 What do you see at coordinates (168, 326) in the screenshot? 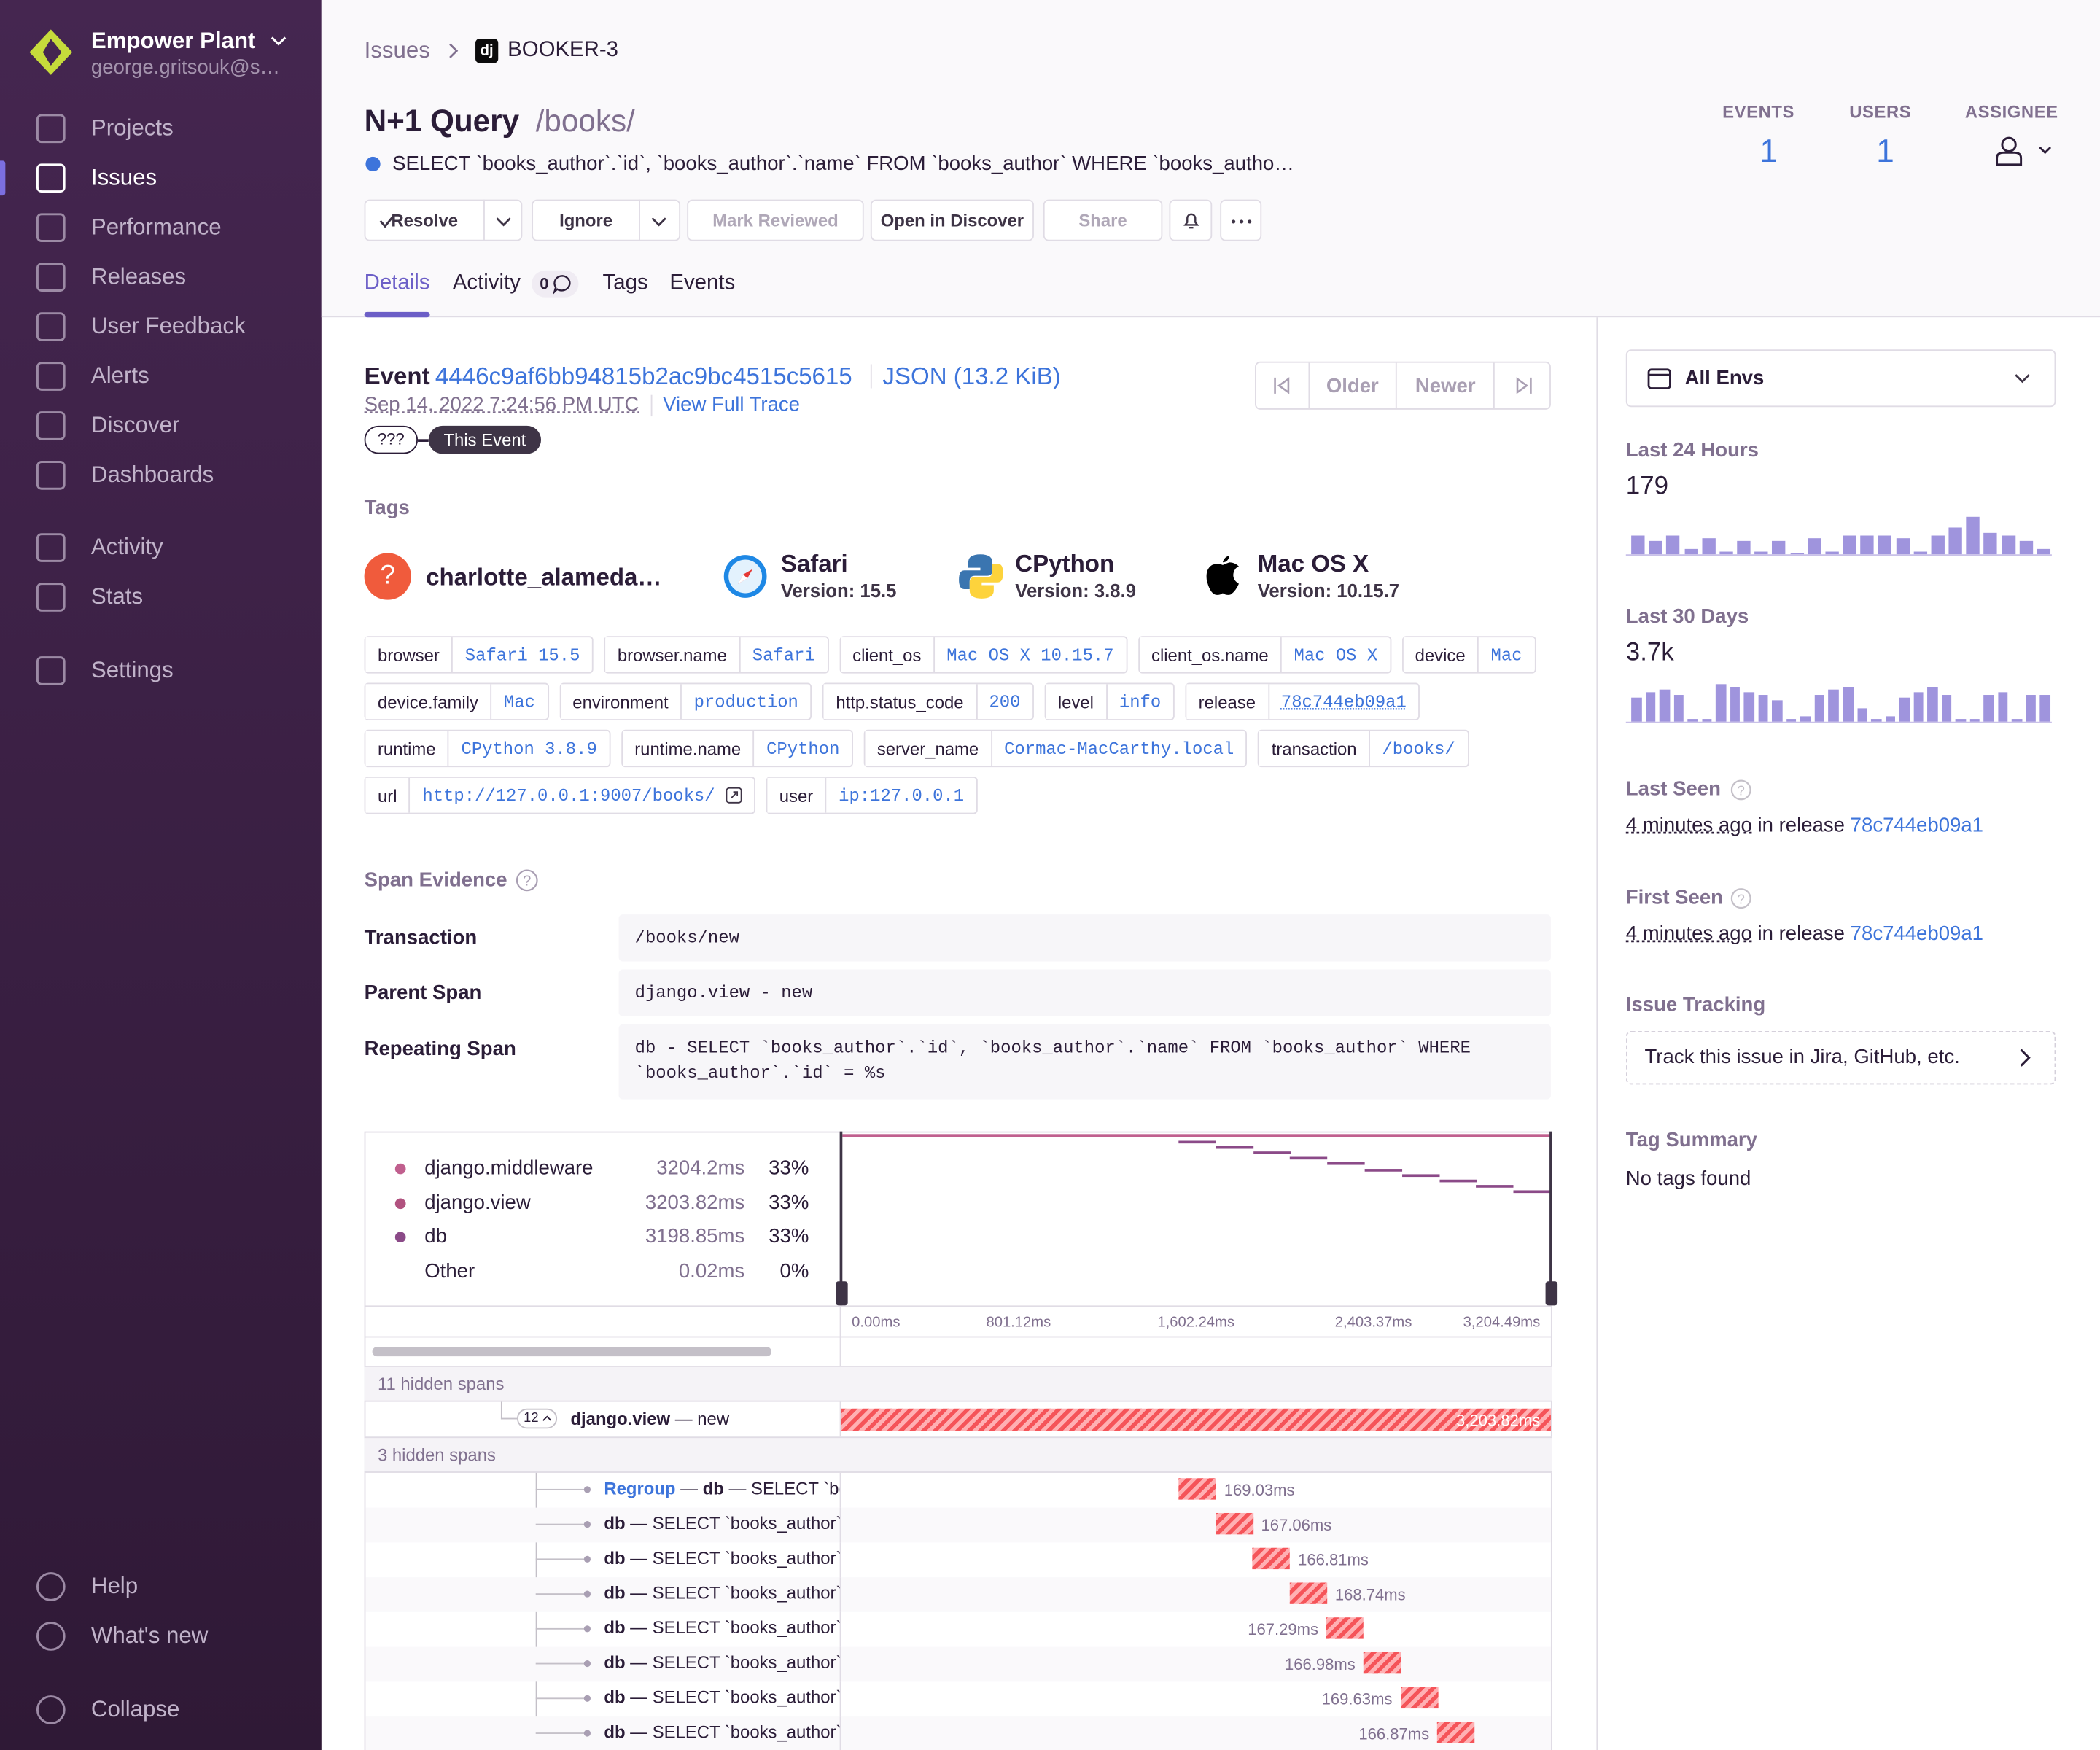
I see `nav-item: User Feedback` at bounding box center [168, 326].